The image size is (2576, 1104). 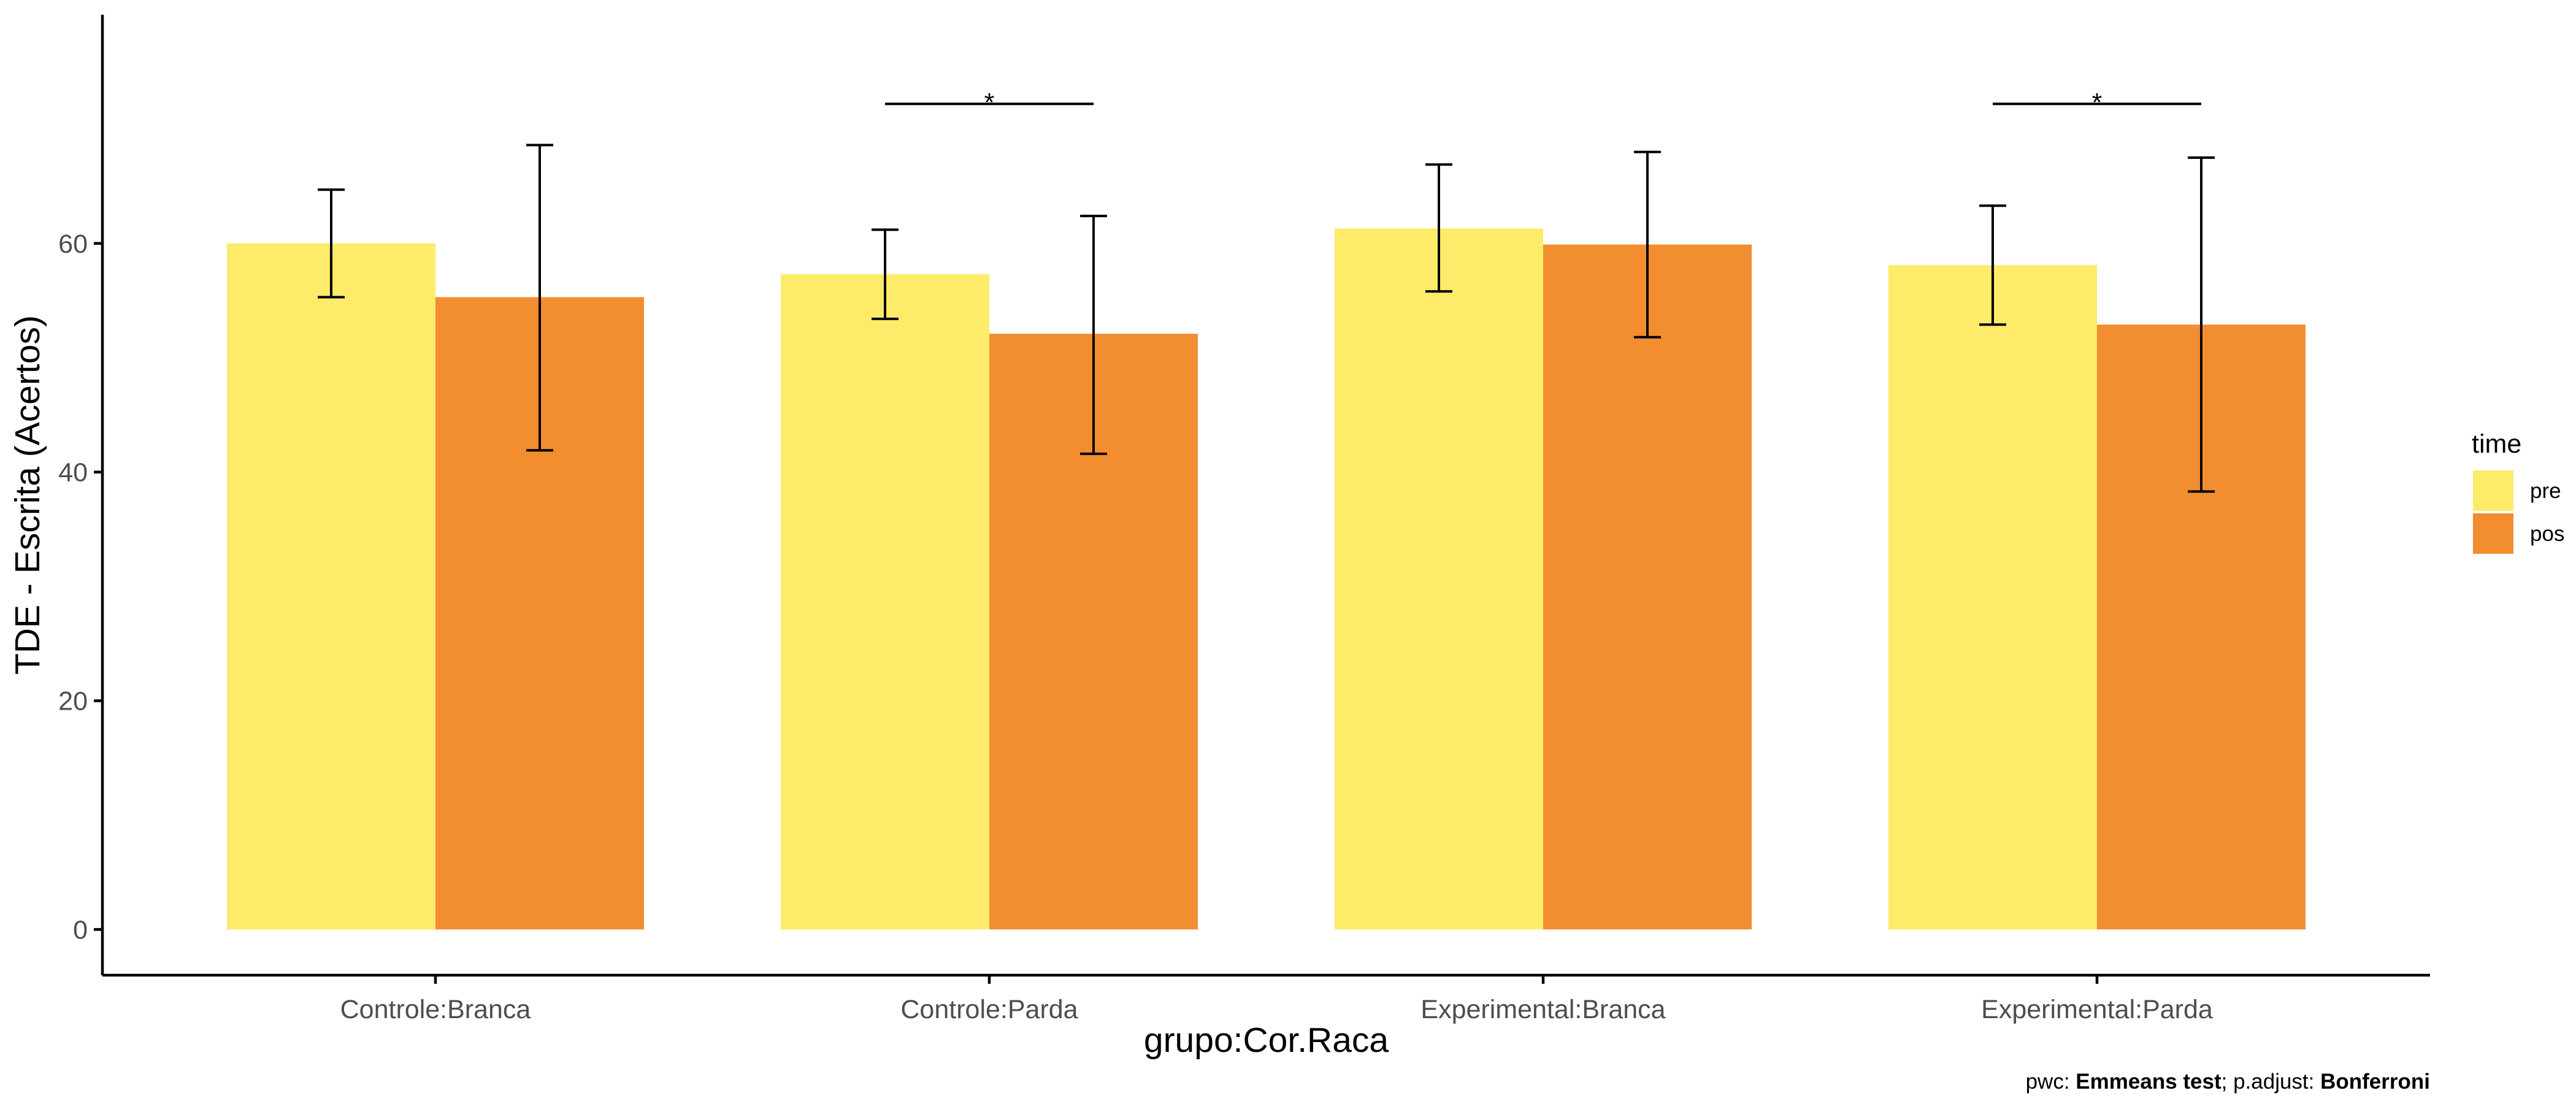 I want to click on legend-title: time, so click(x=2496, y=444).